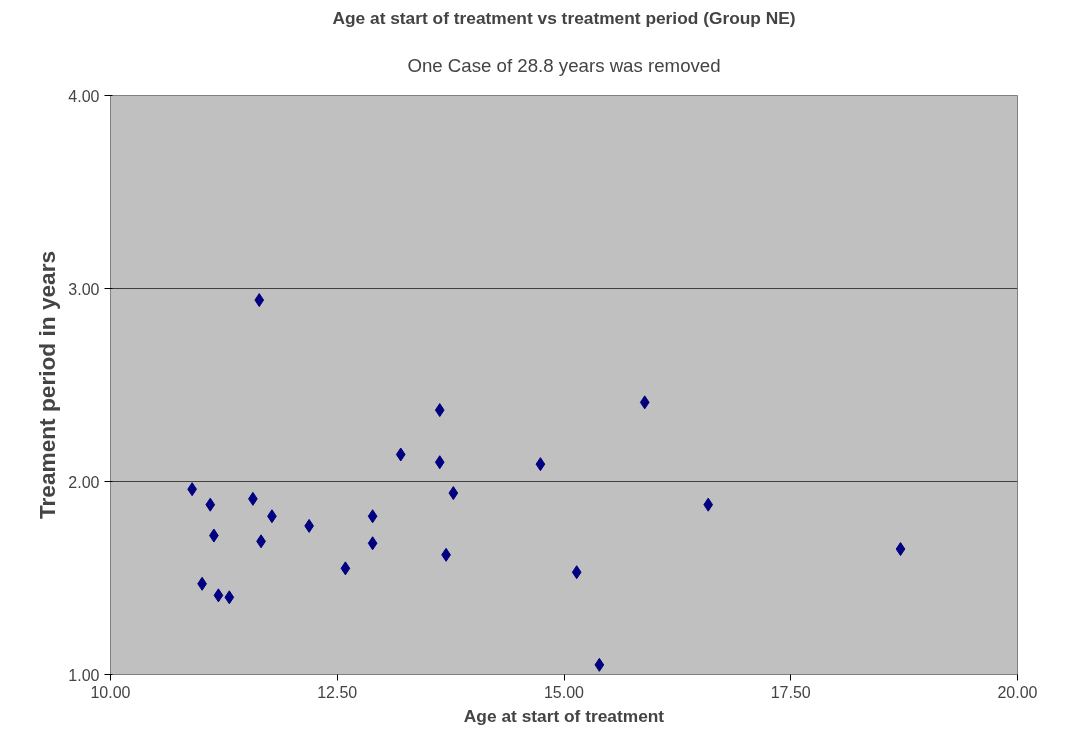  I want to click on y-axis-title: Treament period in years, so click(47, 385).